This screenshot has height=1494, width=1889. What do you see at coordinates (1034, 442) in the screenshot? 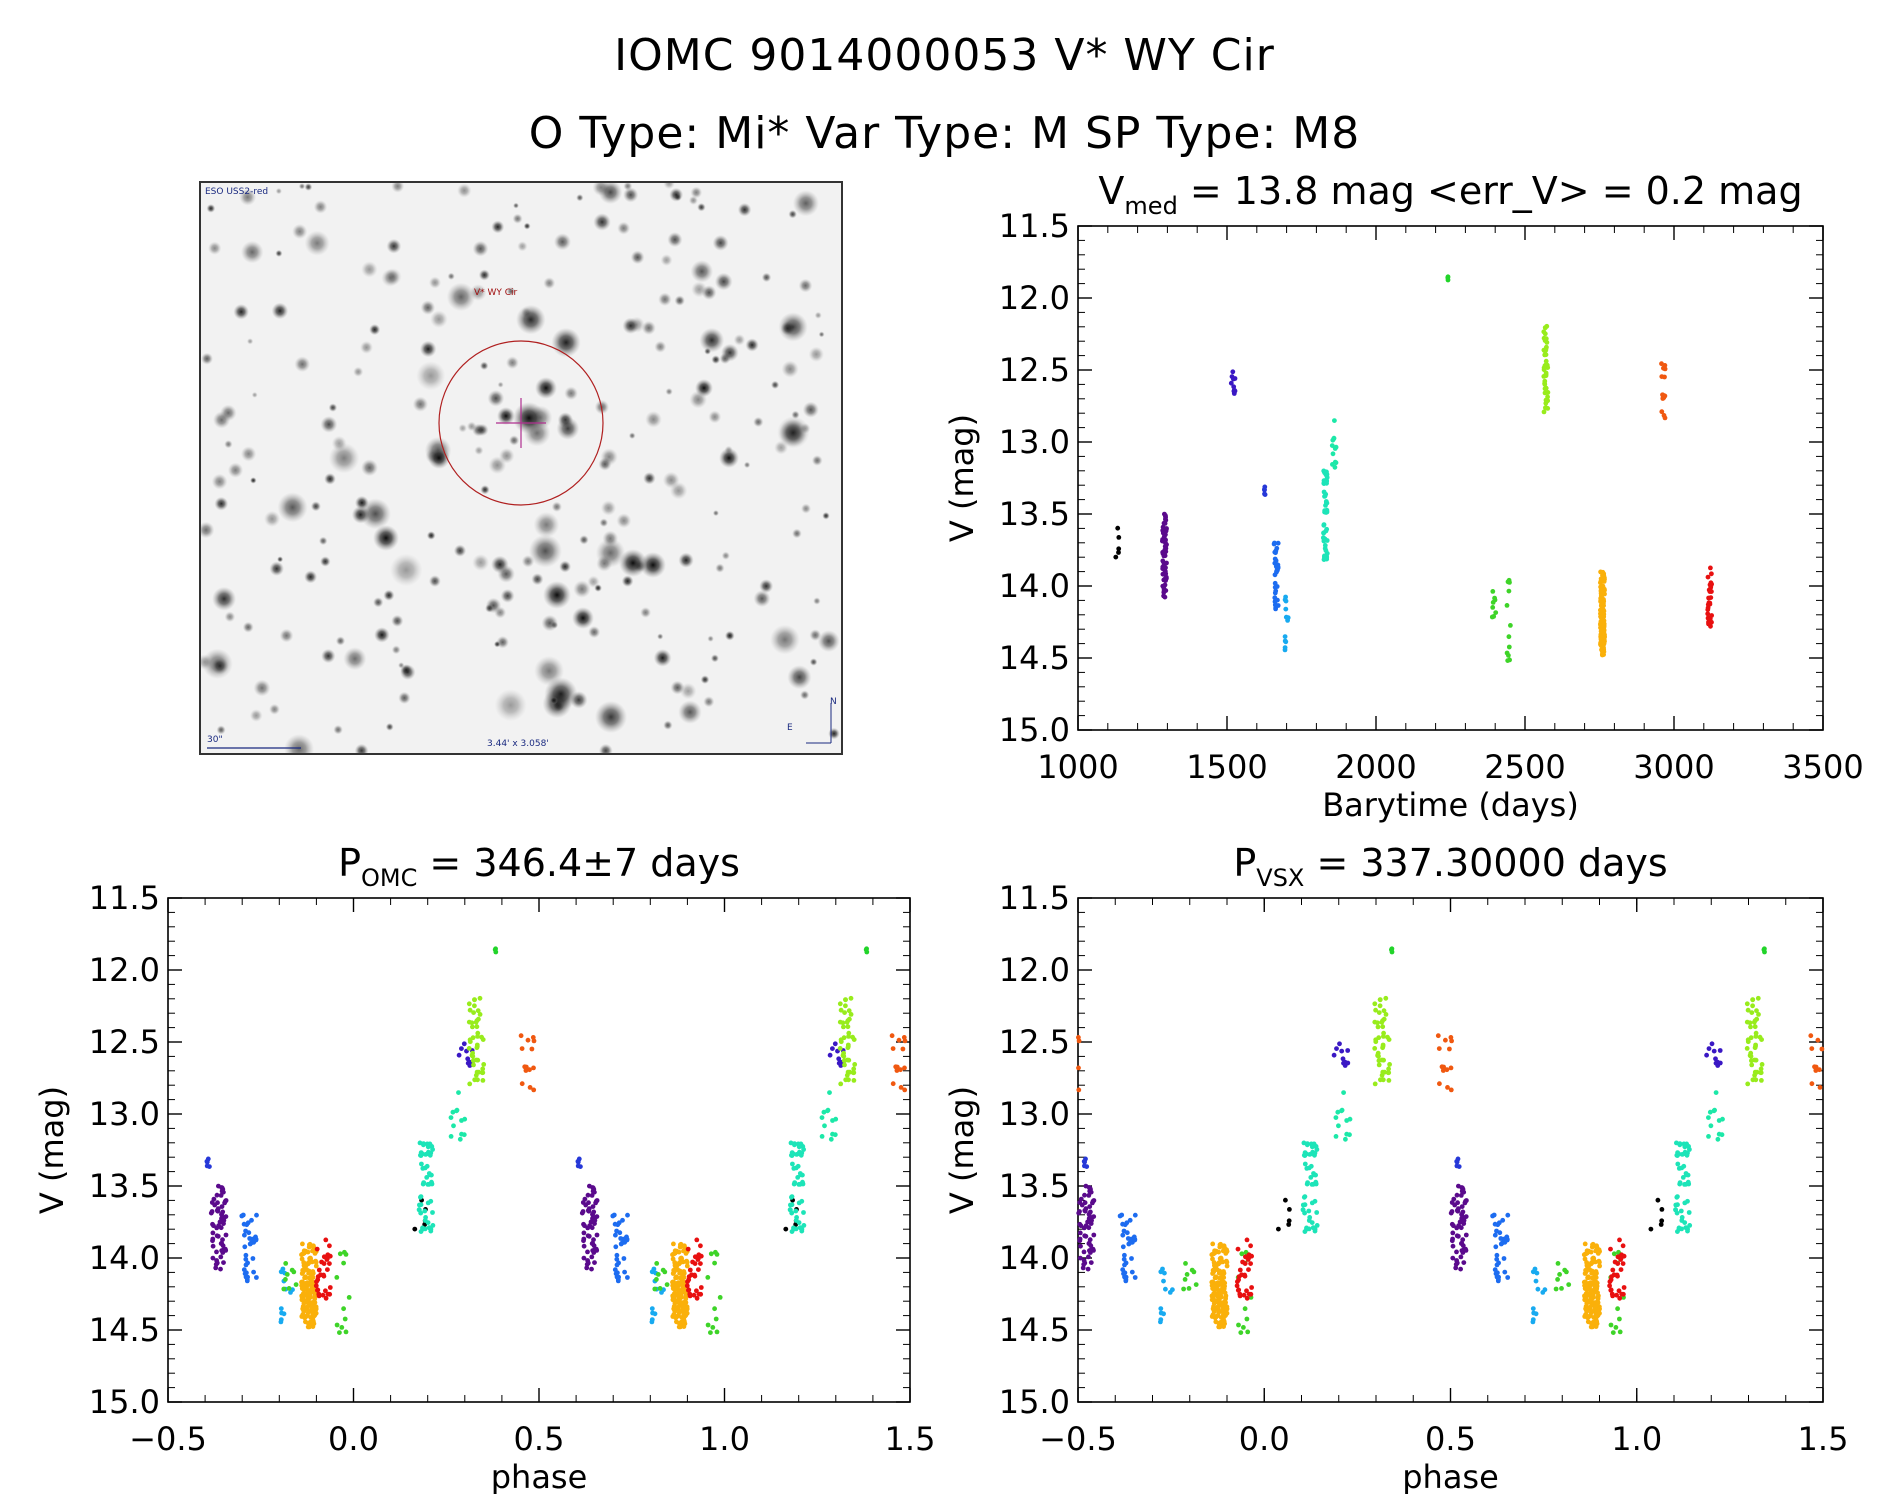
I see `y-tick-label: 13.0` at bounding box center [1034, 442].